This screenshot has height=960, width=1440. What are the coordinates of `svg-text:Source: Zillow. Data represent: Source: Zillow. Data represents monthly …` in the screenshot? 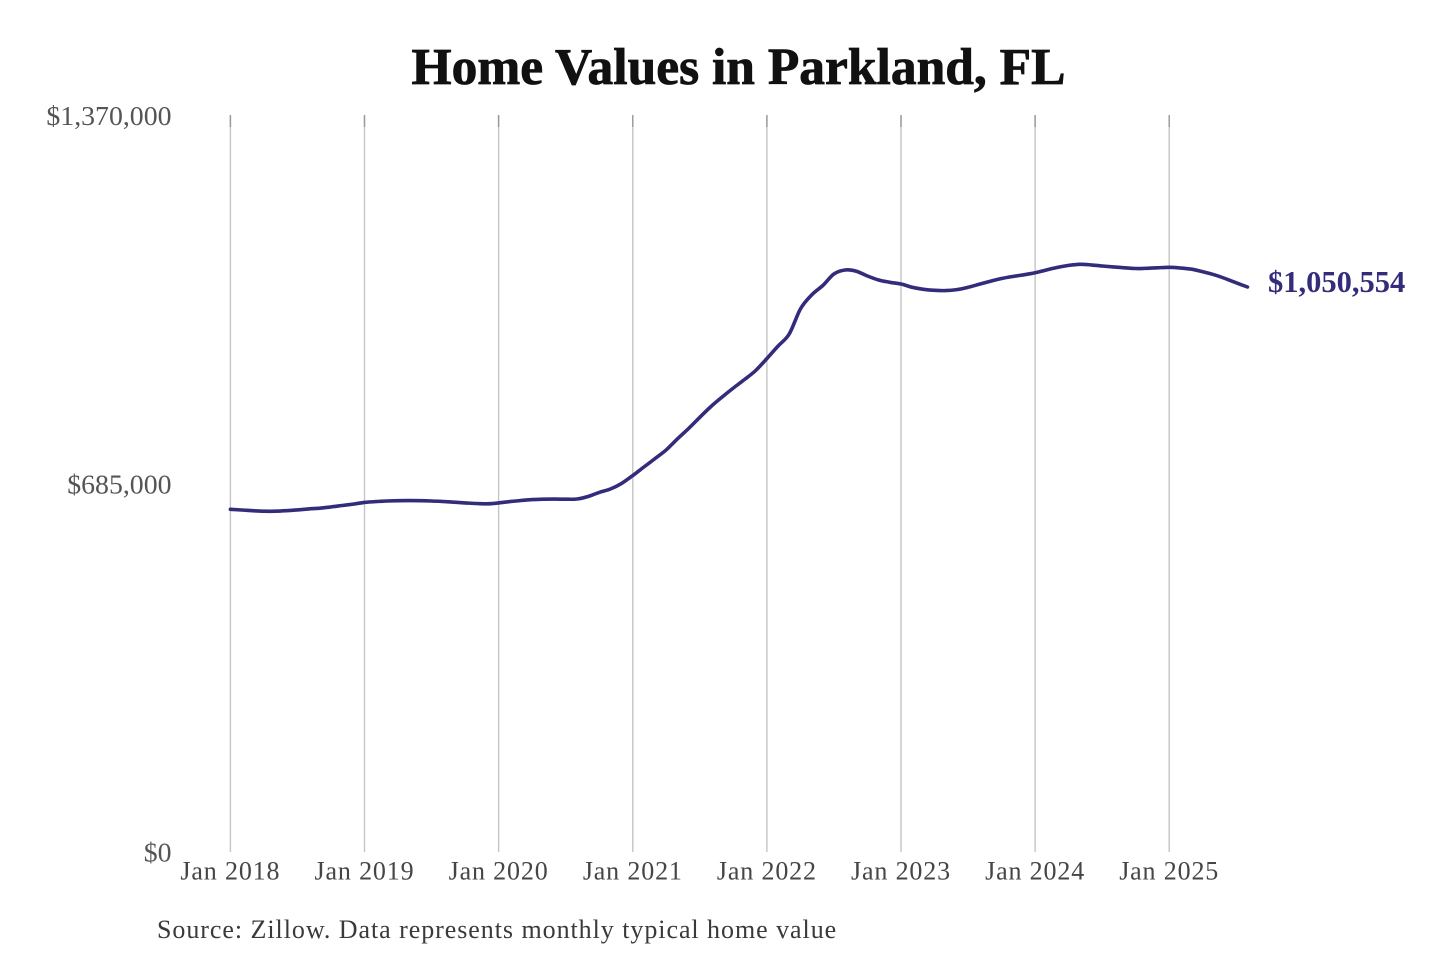 It's located at (497, 929).